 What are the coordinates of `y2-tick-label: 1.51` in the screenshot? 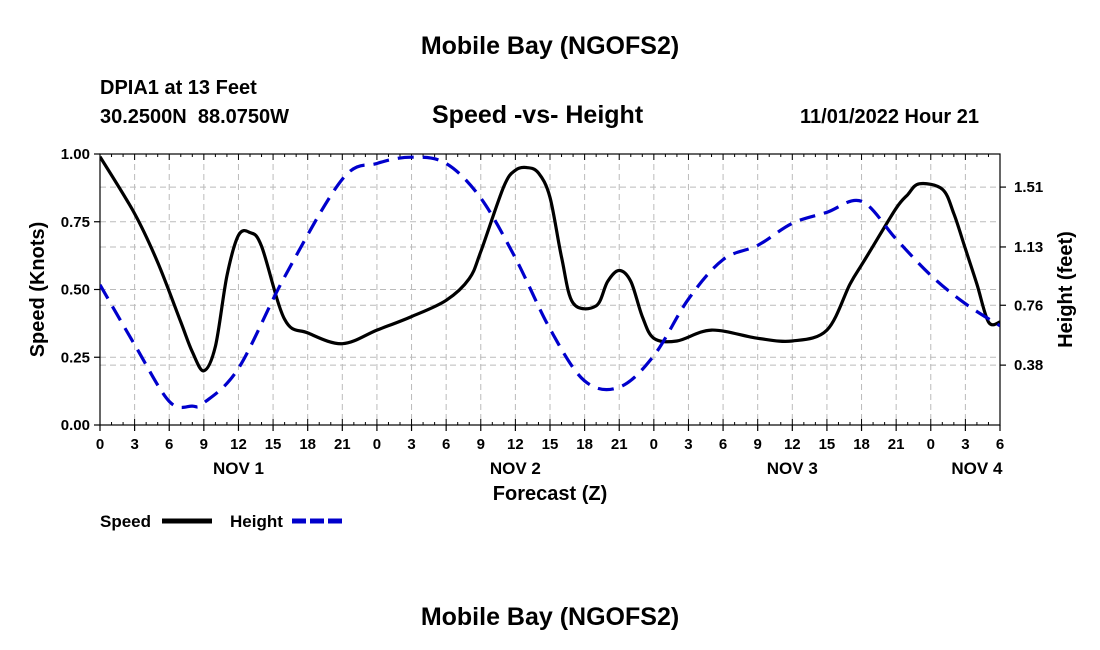 It's located at (1028, 187).